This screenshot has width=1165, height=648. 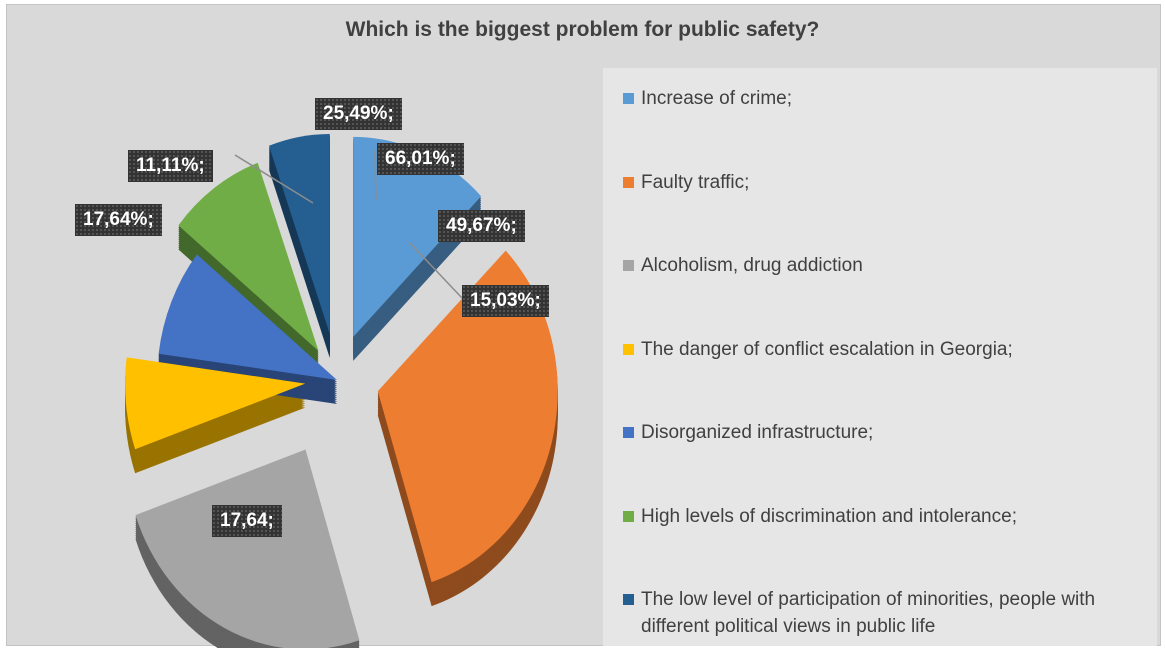 I want to click on data-label: 17,64%;, so click(x=118, y=220).